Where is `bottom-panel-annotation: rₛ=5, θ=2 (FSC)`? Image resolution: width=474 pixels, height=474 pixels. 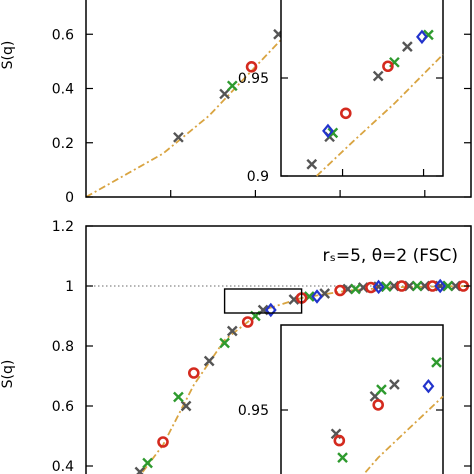
bottom-panel-annotation: rₛ=5, θ=2 (FSC) is located at coordinates (390, 256).